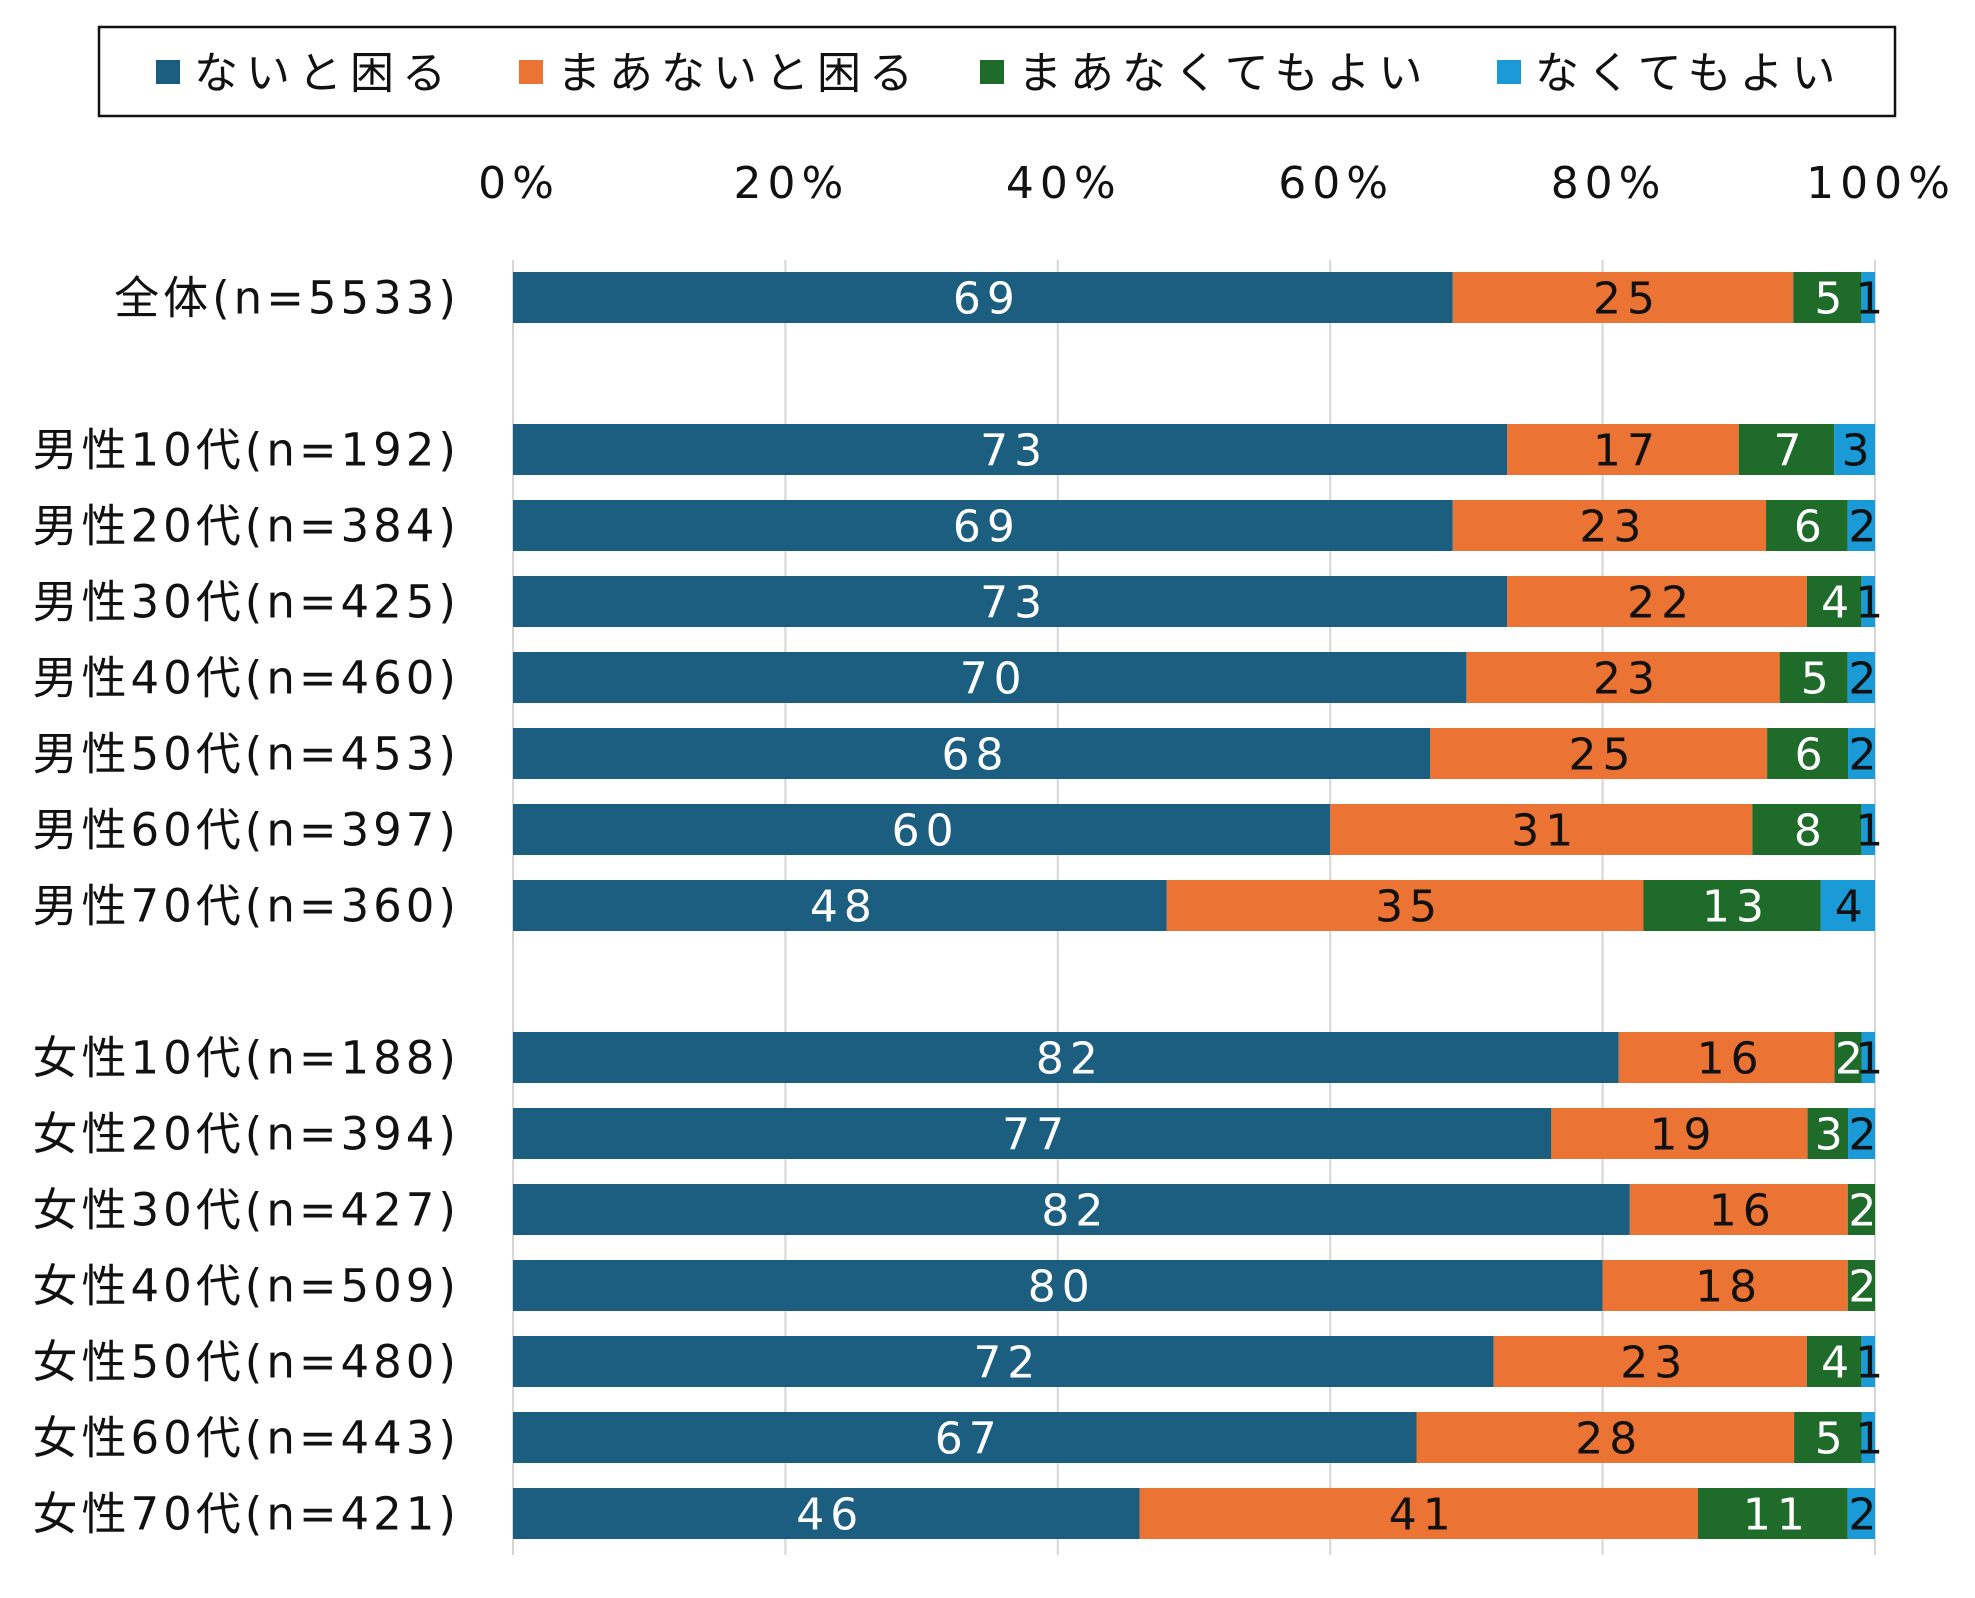  Describe the element at coordinates (969, 1439) in the screenshot. I see `data-label: 67` at that location.